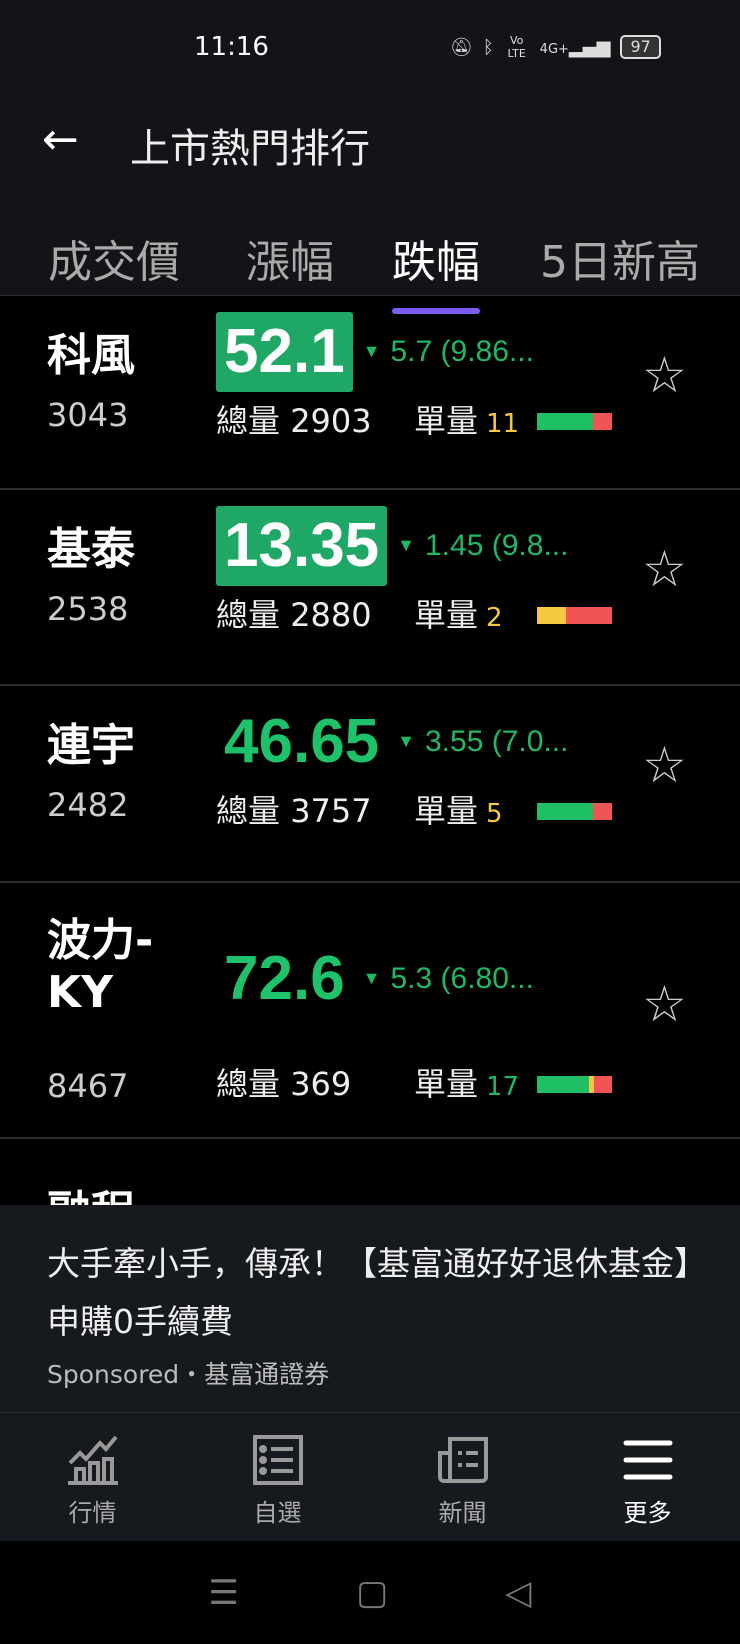 This screenshot has height=1644, width=740. I want to click on unit-volume: 單量 11, so click(467, 421).